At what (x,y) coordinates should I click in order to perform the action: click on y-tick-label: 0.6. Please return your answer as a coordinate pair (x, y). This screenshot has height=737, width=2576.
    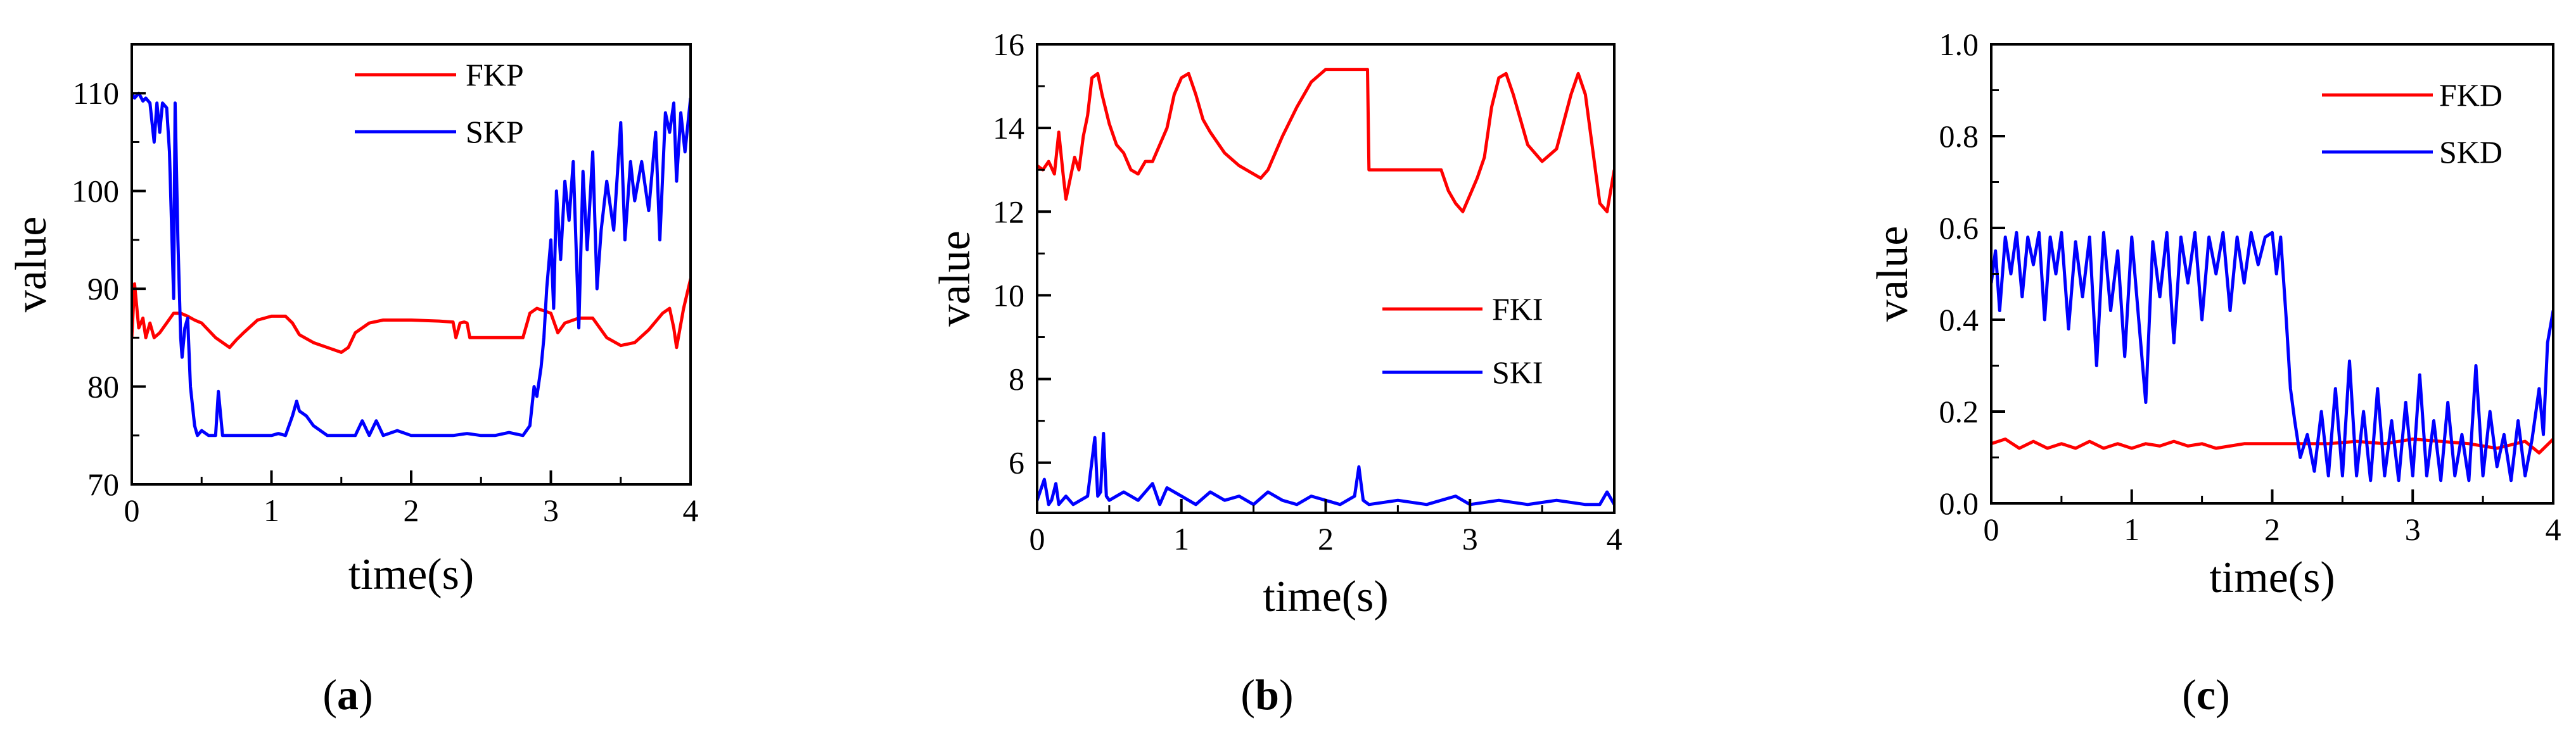
    Looking at the image, I should click on (1959, 228).